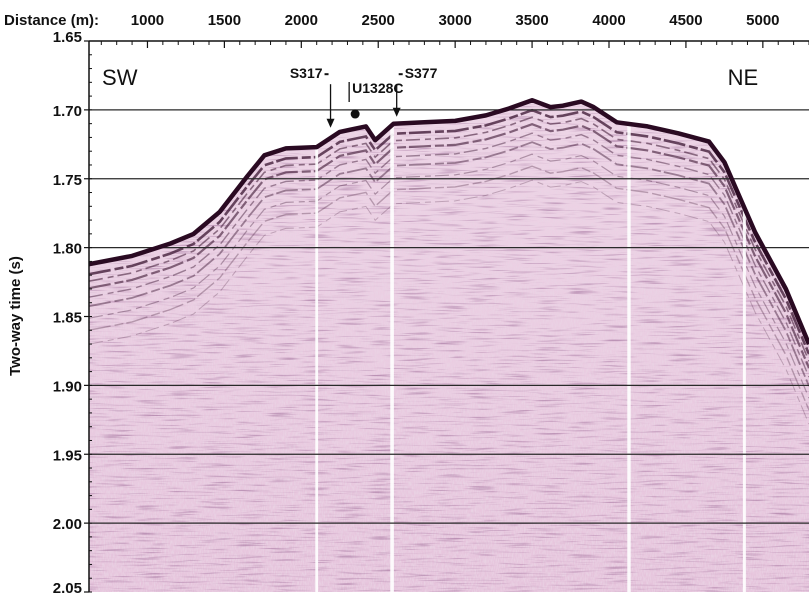 The width and height of the screenshot is (809, 596). Describe the element at coordinates (147, 20) in the screenshot. I see `x-tick-label: 1000` at that location.